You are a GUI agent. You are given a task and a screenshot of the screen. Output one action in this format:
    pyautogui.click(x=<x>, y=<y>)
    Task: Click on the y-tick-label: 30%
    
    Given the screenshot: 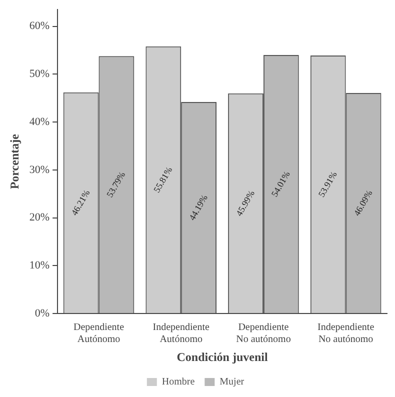 What is the action you would take?
    pyautogui.click(x=39, y=170)
    